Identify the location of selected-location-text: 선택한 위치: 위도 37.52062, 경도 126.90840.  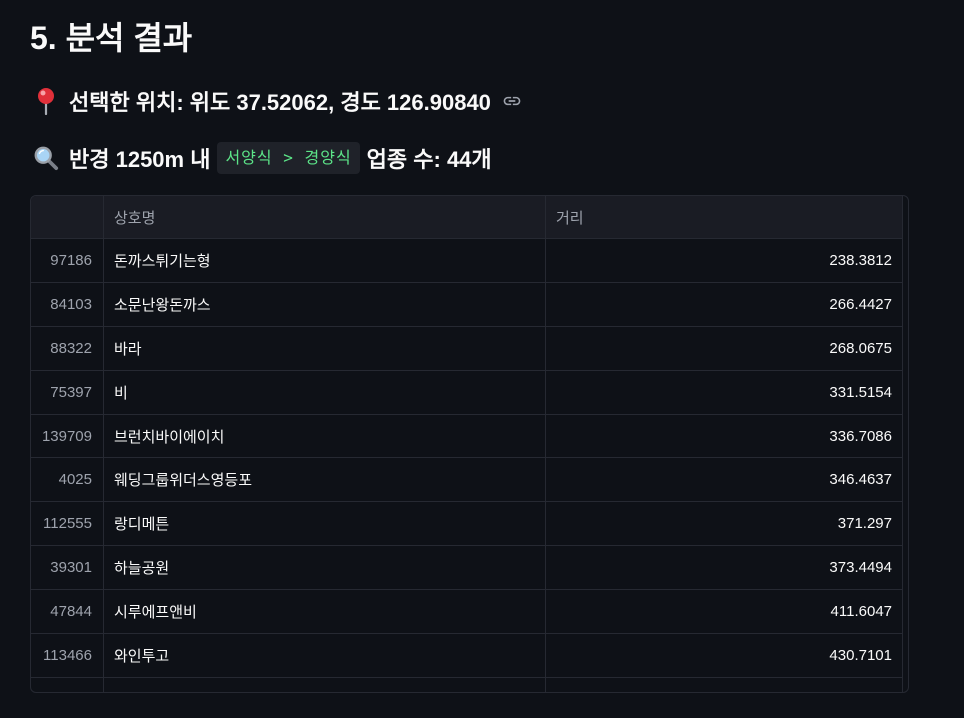
(280, 102).